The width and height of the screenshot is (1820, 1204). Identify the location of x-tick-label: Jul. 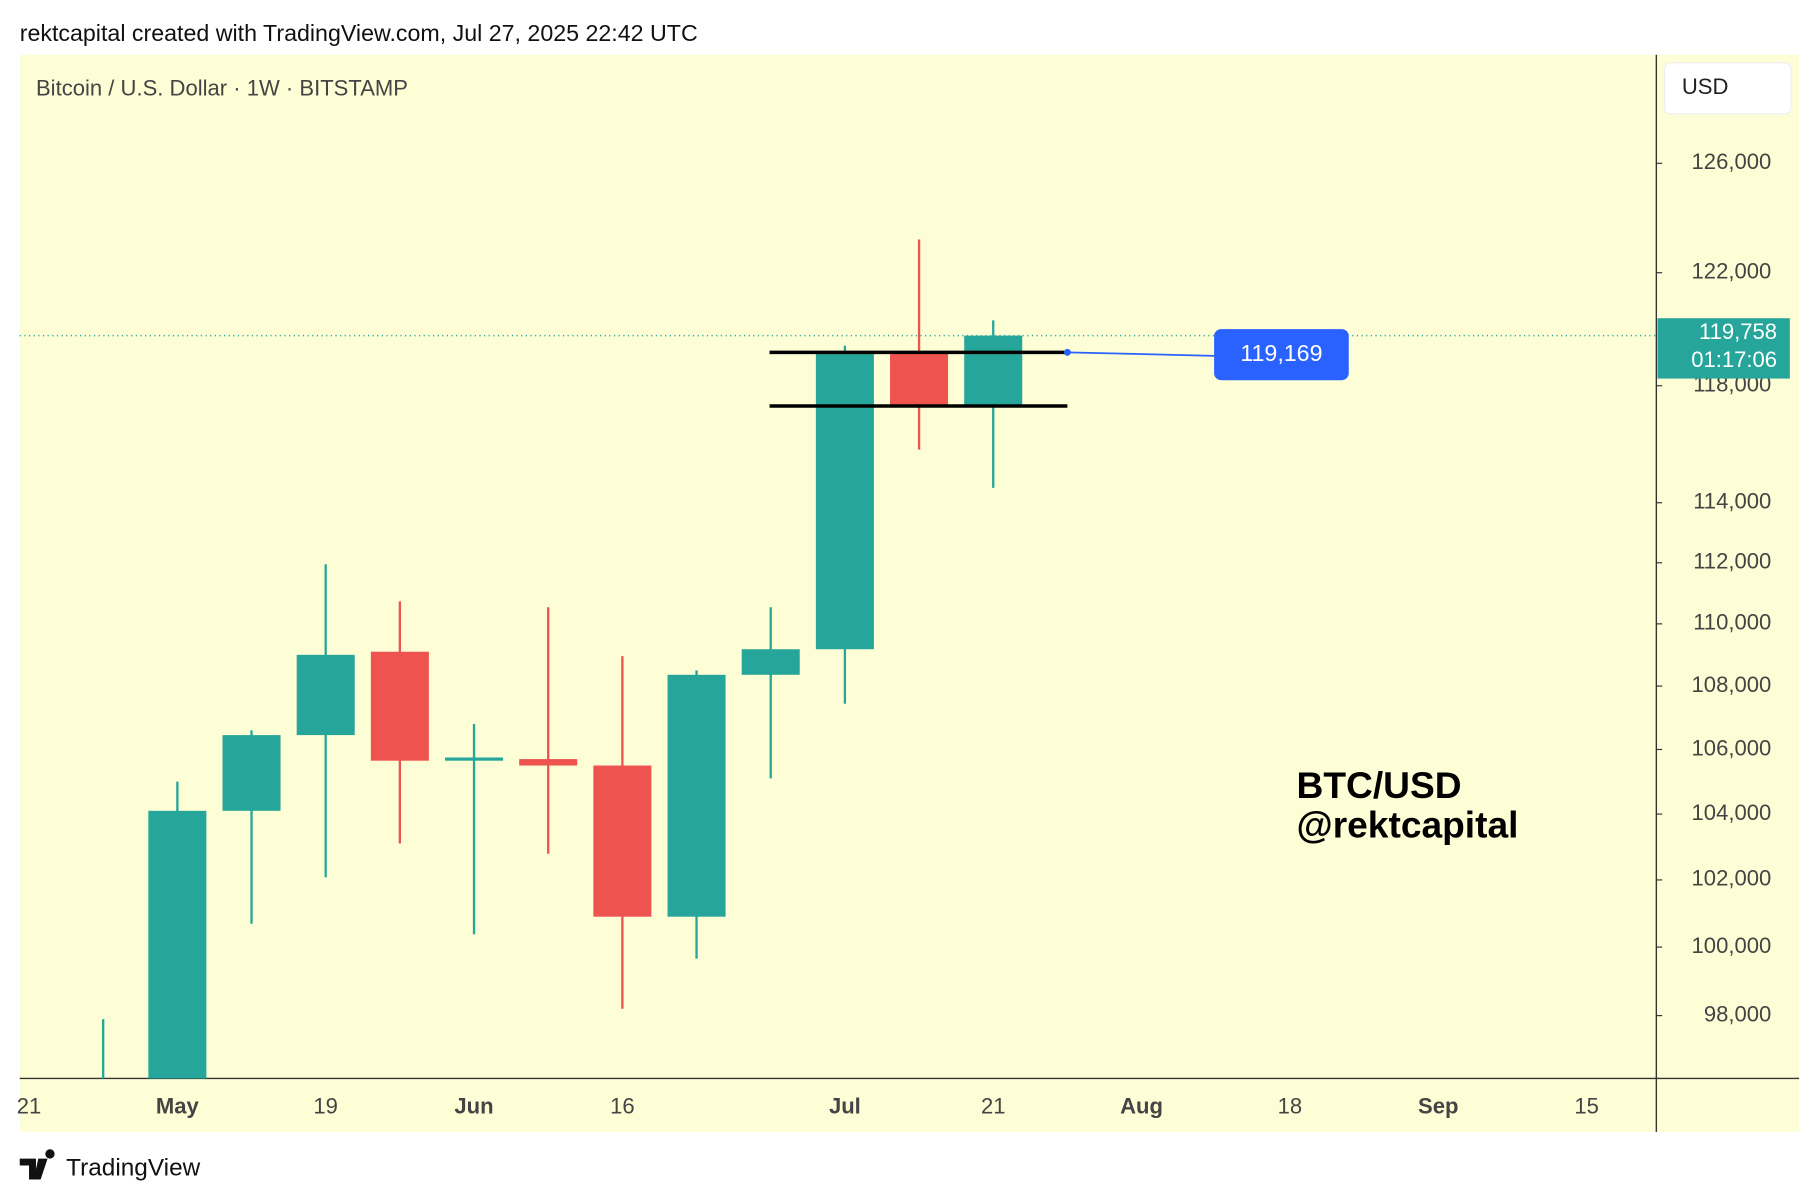
(845, 1105).